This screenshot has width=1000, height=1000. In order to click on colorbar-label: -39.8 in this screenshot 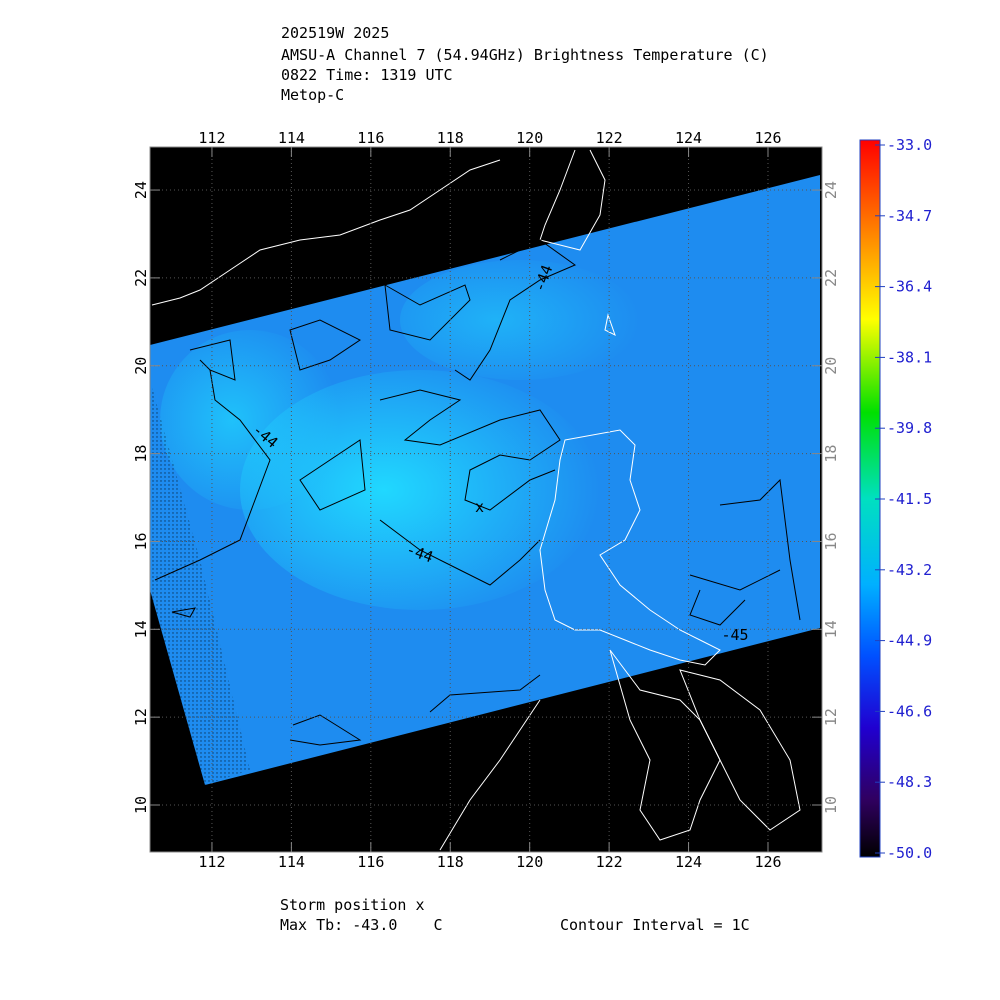, I will do `click(909, 428)`.